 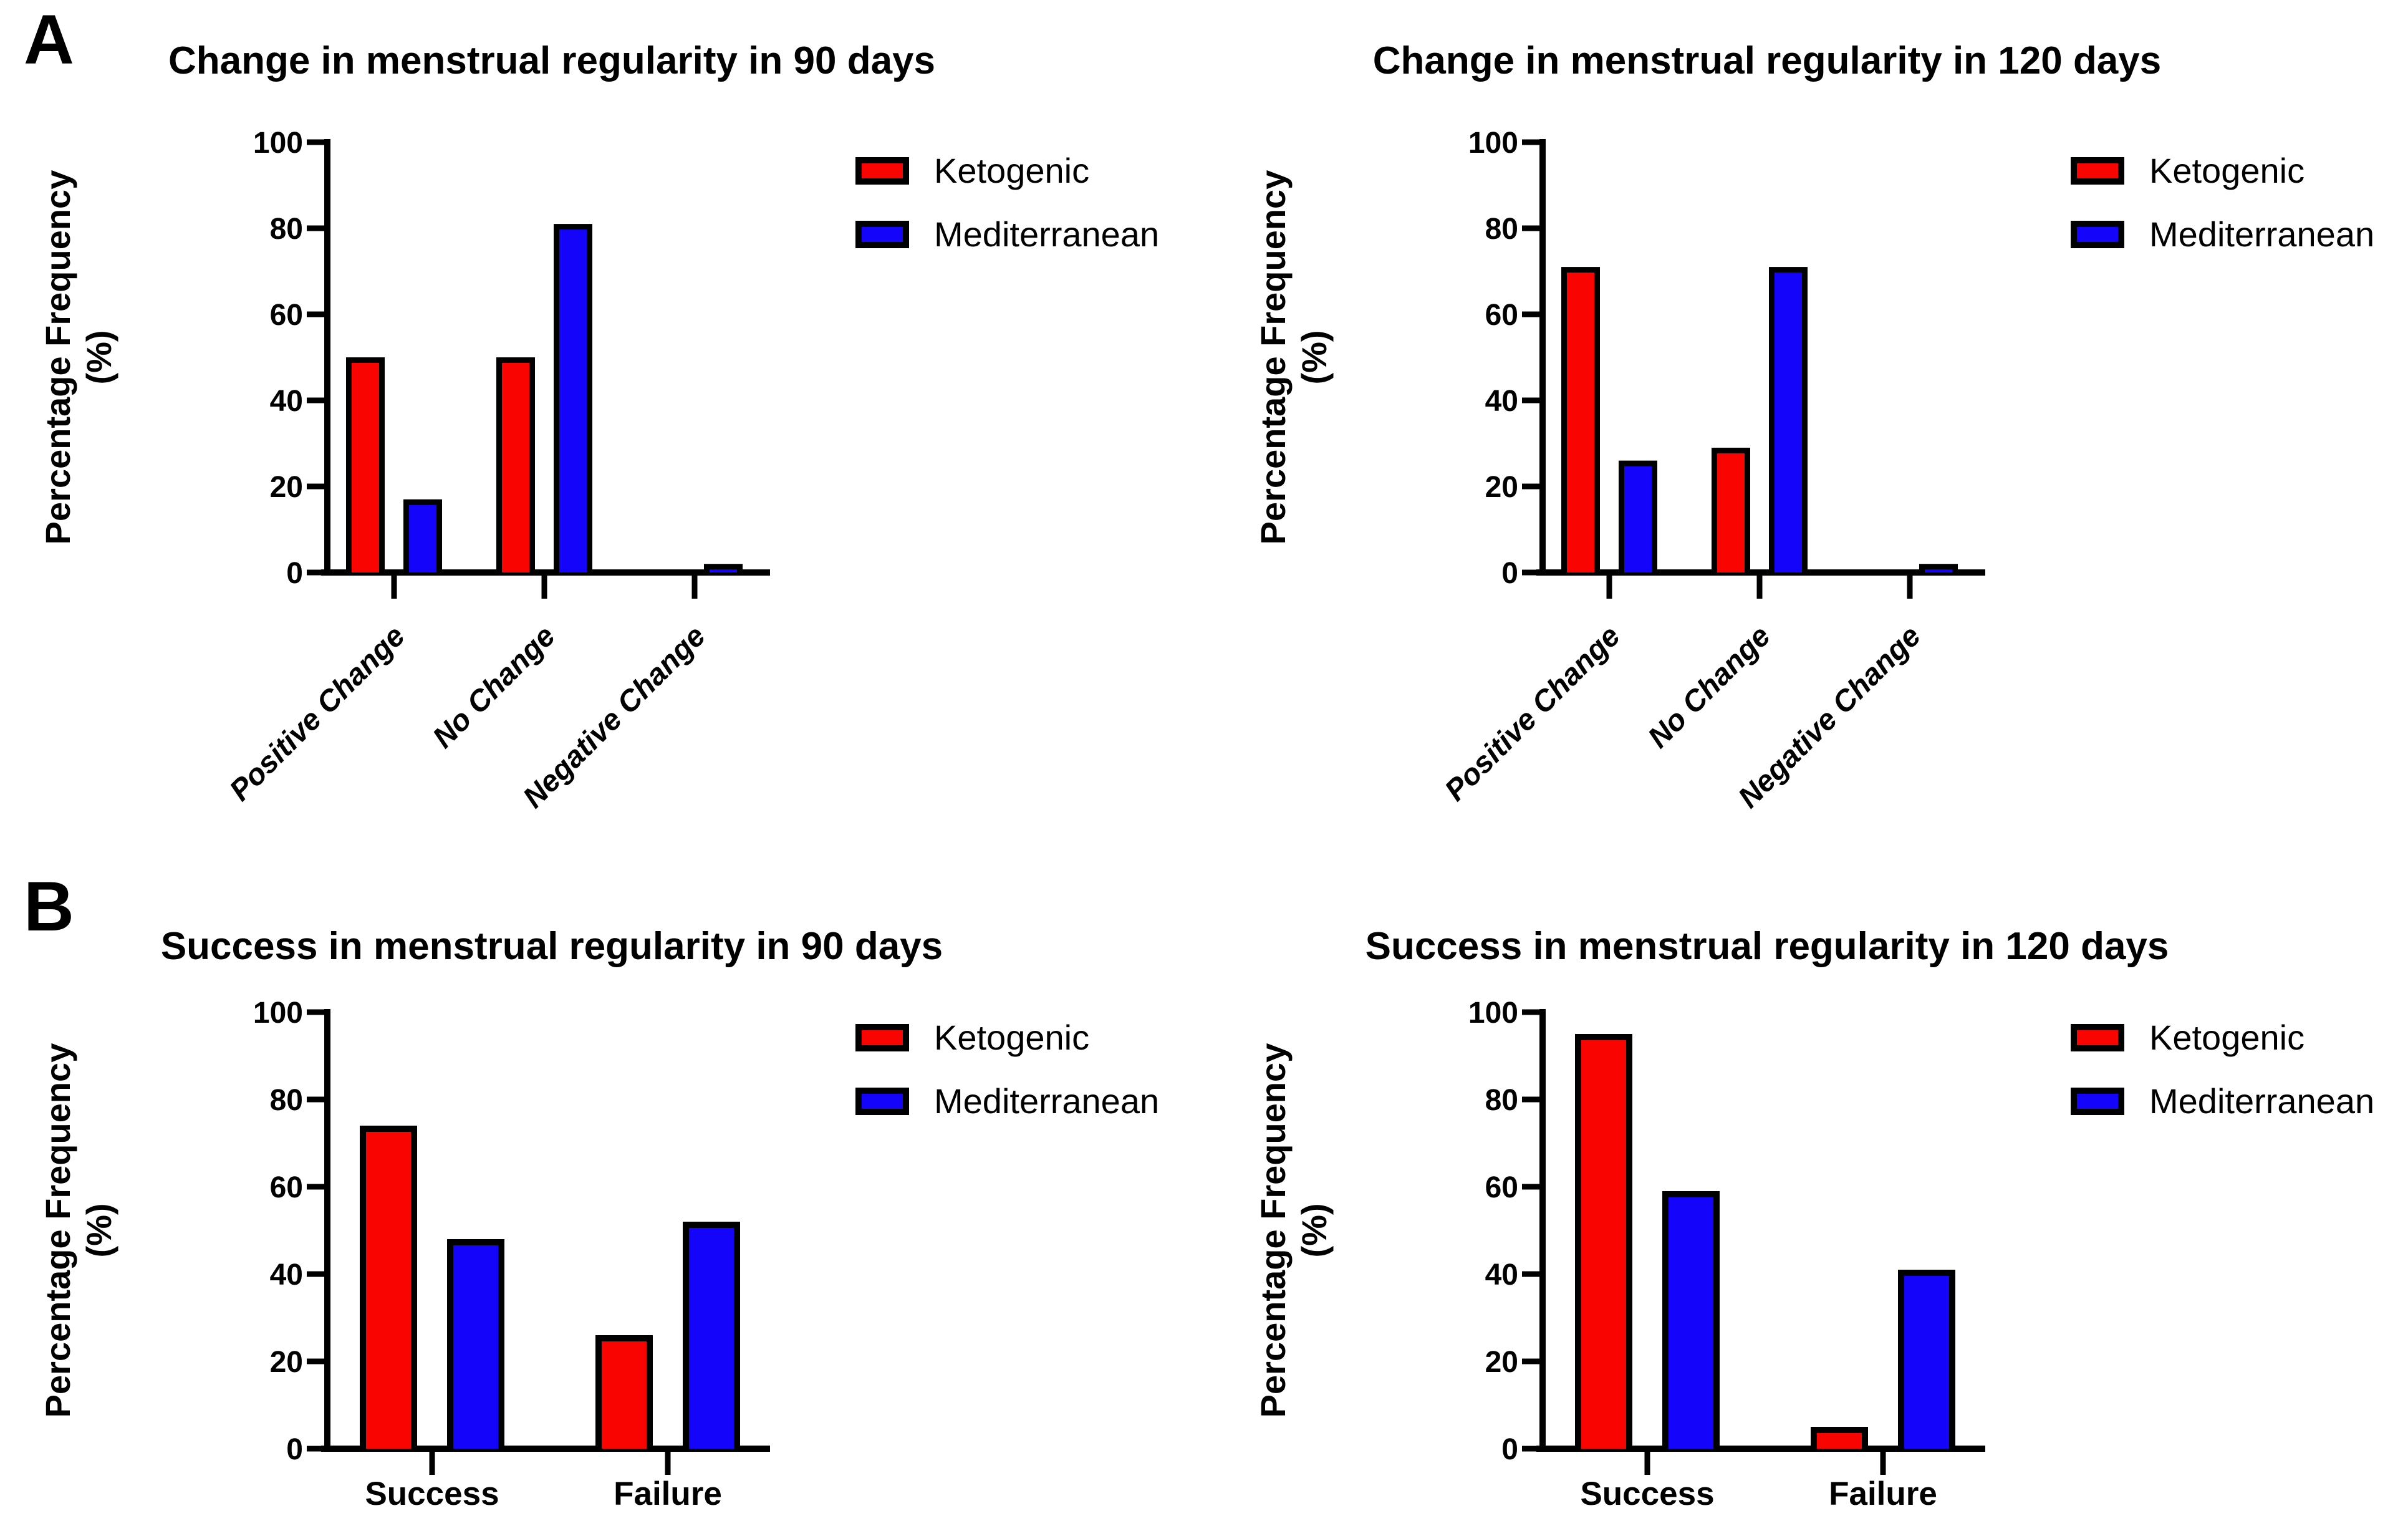 What do you see at coordinates (711, 1338) in the screenshot?
I see `bar-mediterranean-failure` at bounding box center [711, 1338].